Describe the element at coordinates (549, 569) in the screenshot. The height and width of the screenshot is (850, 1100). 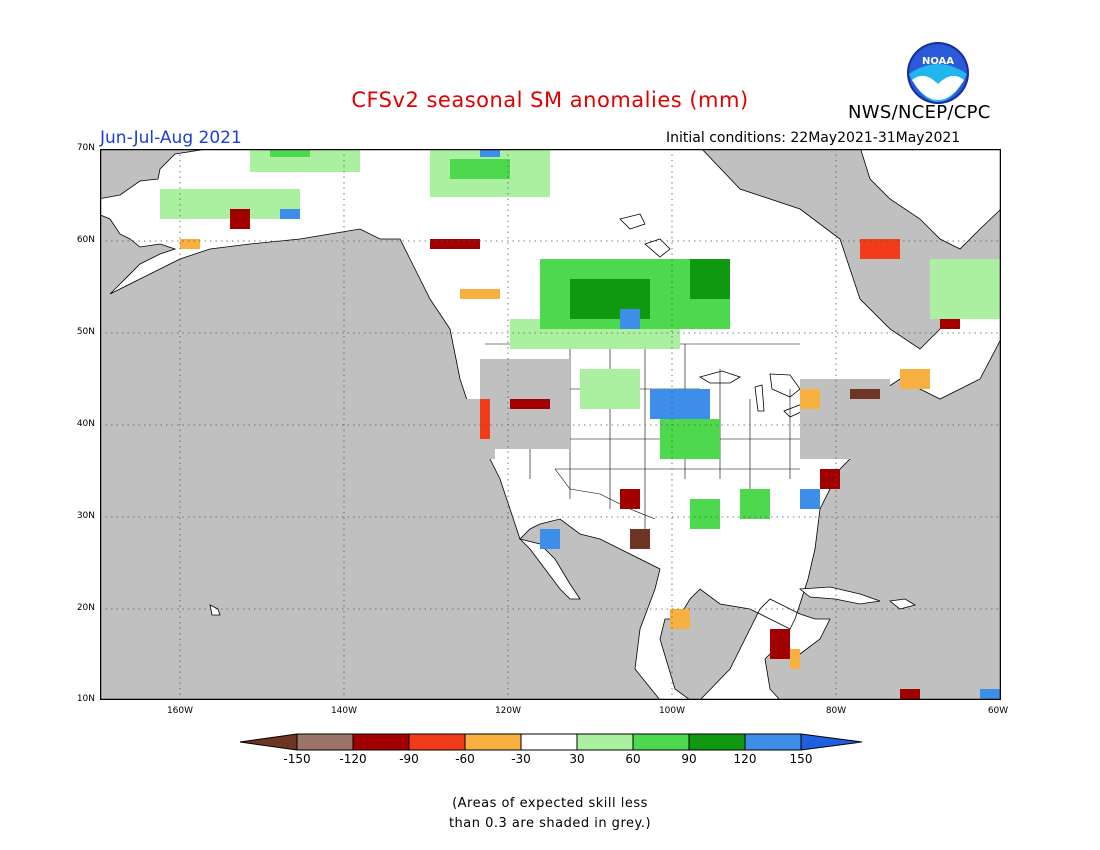
I see `baja-california-land` at that location.